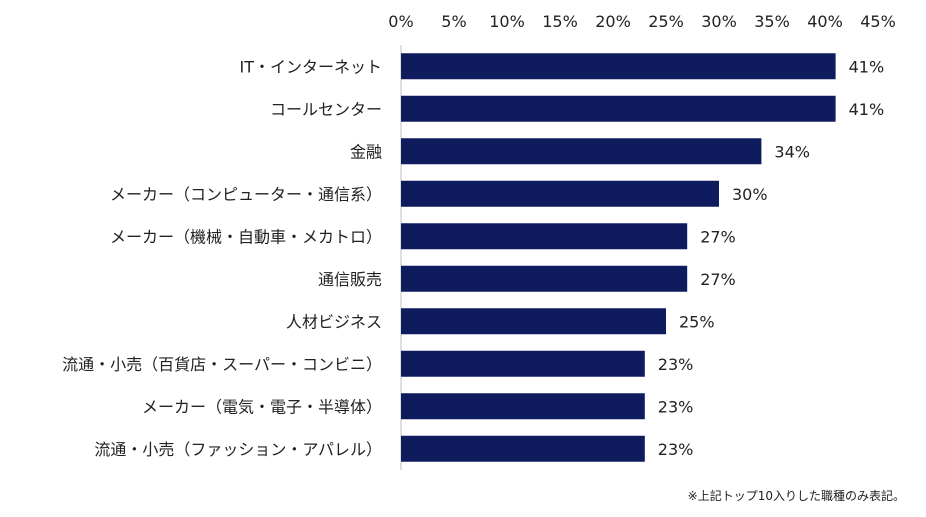 This screenshot has width=926, height=517. Describe the element at coordinates (825, 21) in the screenshot. I see `x-tick-label: 40%` at that location.